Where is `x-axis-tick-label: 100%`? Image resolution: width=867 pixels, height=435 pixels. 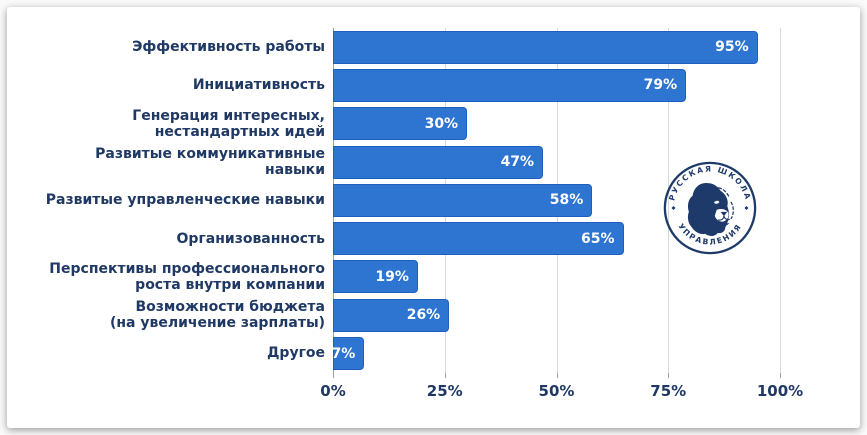
x-axis-tick-label: 100% is located at coordinates (780, 391).